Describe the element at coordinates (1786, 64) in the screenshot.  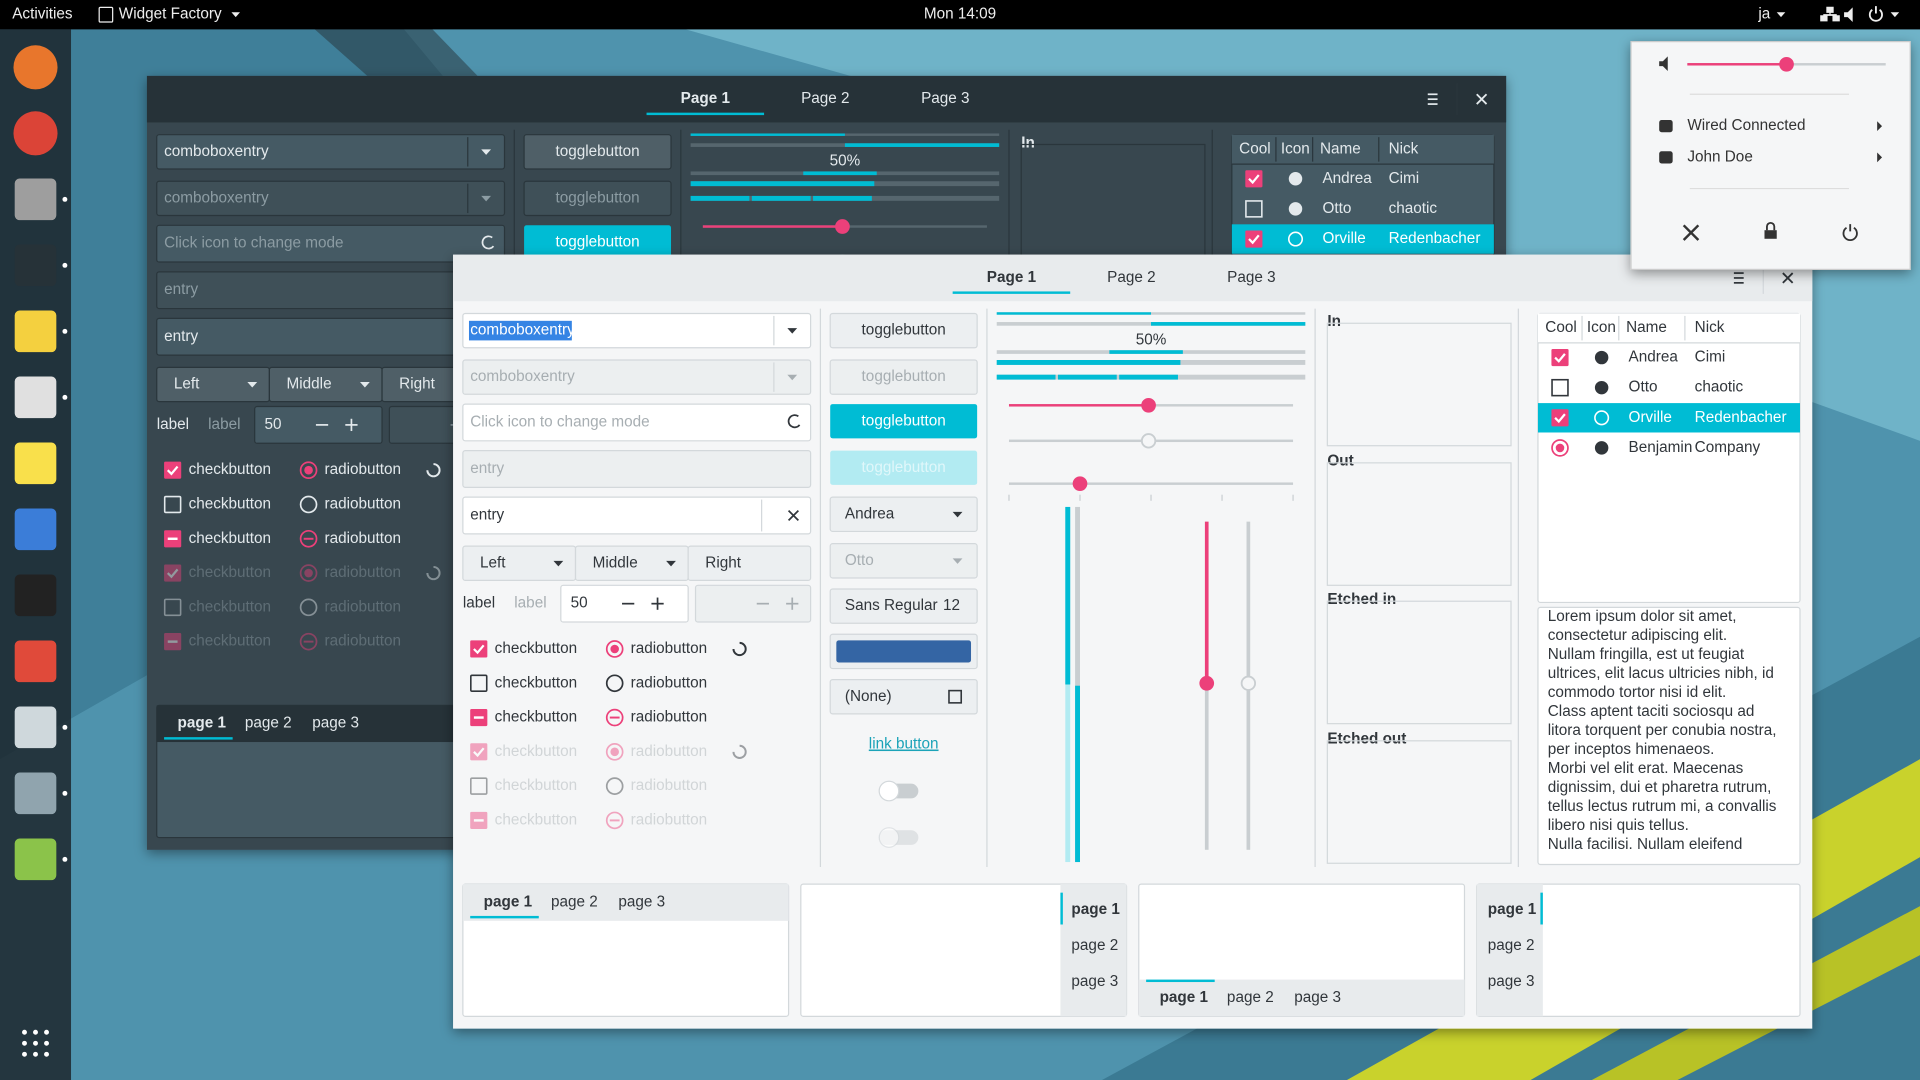
I see `volume-knob` at that location.